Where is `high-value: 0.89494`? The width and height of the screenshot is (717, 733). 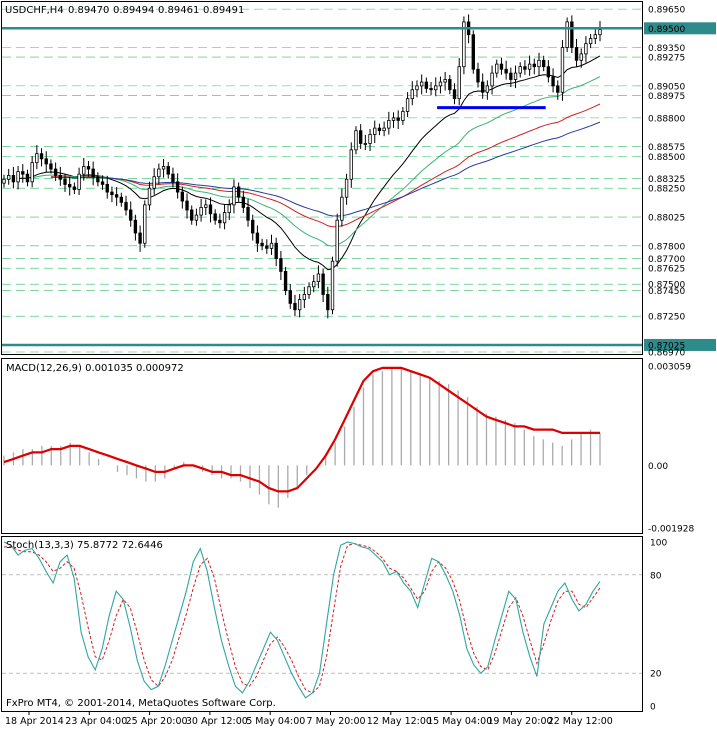
high-value: 0.89494 is located at coordinates (133, 10).